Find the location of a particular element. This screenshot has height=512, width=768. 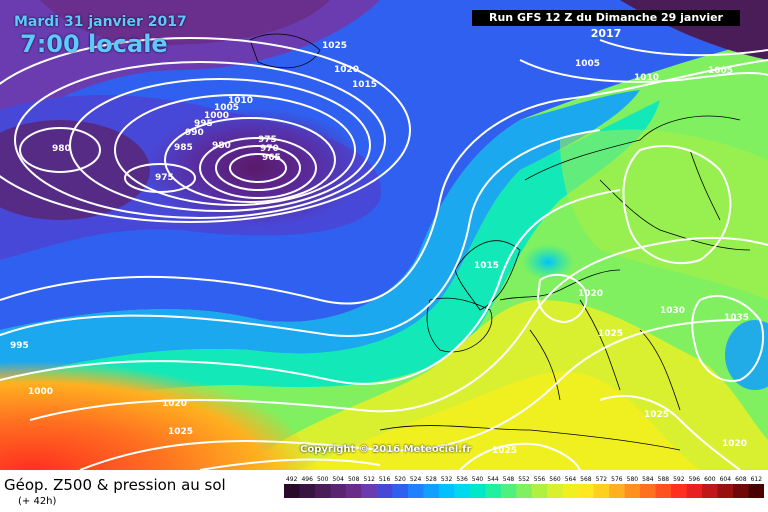

isobar-label: 1030 is located at coordinates (672, 311).